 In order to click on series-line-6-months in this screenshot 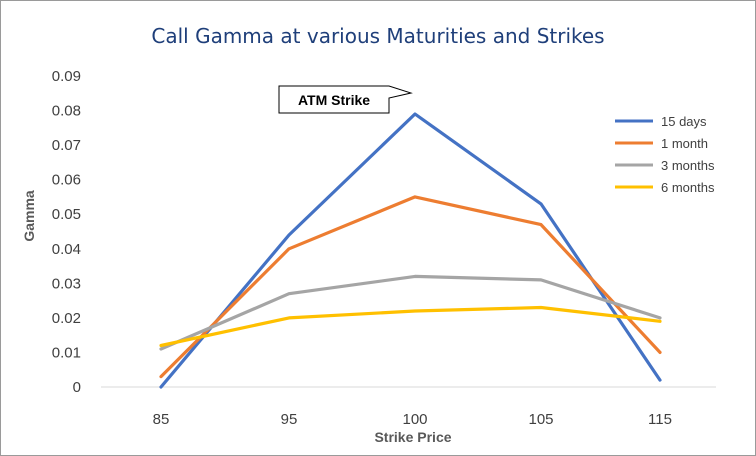, I will do `click(410, 326)`.